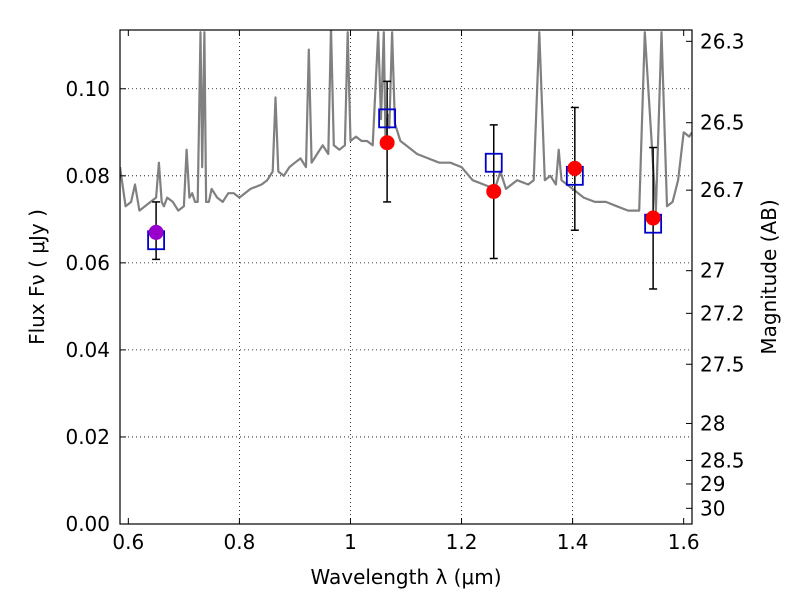  What do you see at coordinates (462, 542) in the screenshot?
I see `x-tick-label: 1.2` at bounding box center [462, 542].